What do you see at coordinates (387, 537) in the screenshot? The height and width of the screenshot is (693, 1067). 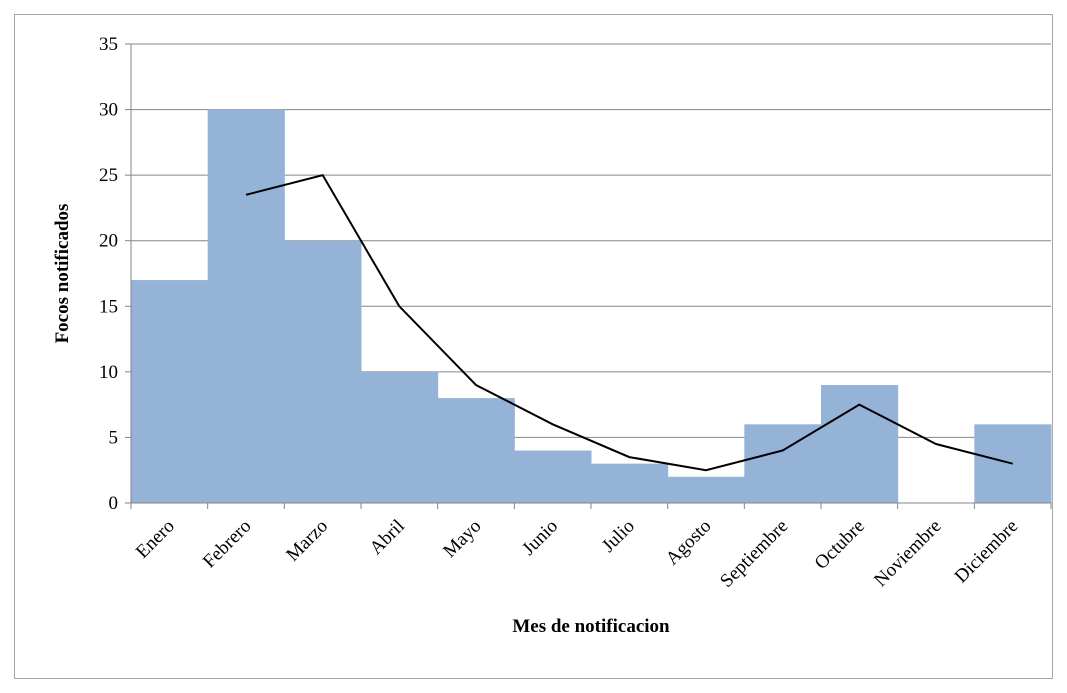 I see `x-tick-label-abril: Abril` at bounding box center [387, 537].